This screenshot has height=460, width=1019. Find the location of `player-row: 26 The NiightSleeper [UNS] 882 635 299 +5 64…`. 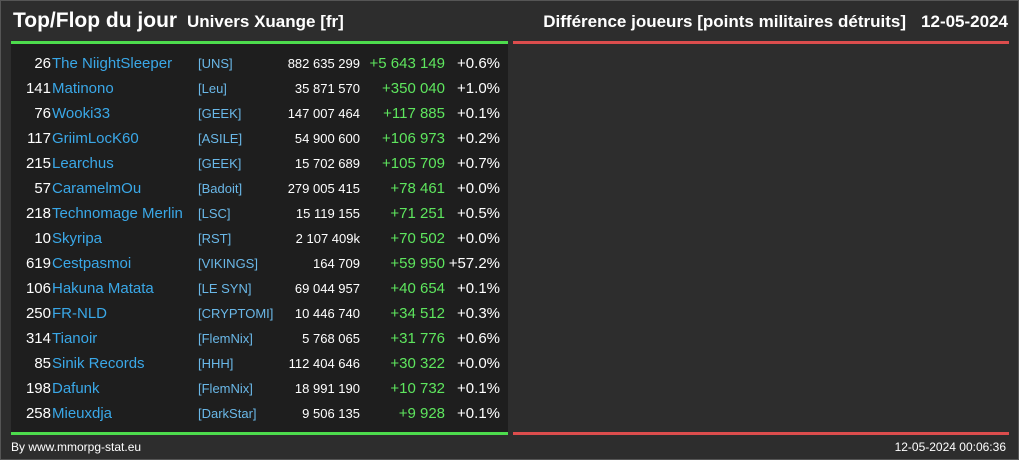

player-row: 26 The NiightSleeper [UNS] 882 635 299 +5 64… is located at coordinates (259, 63).